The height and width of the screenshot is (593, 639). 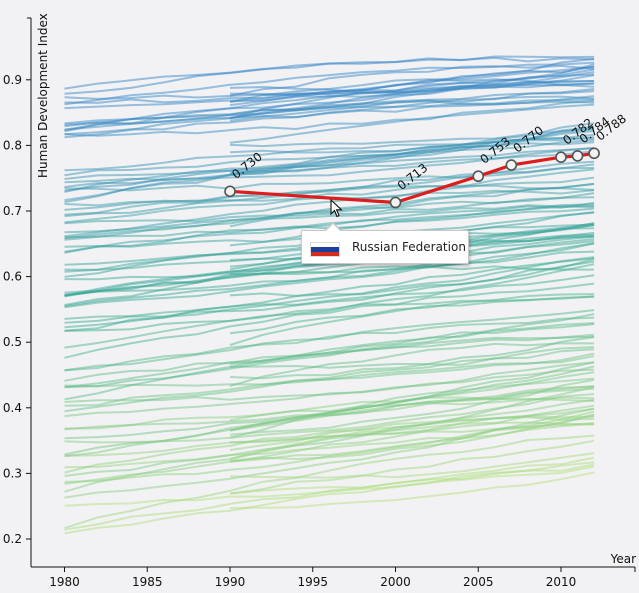 What do you see at coordinates (12, 80) in the screenshot?
I see `y-tick-label: 0.9` at bounding box center [12, 80].